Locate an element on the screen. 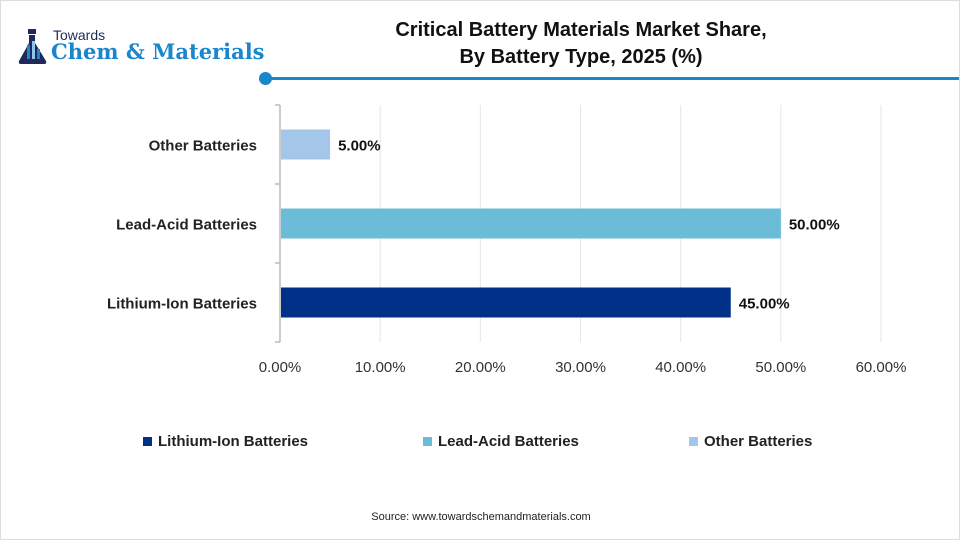 Image resolution: width=960 pixels, height=540 pixels. title-line2: By Battery Type, 2025 (%) is located at coordinates (581, 57).